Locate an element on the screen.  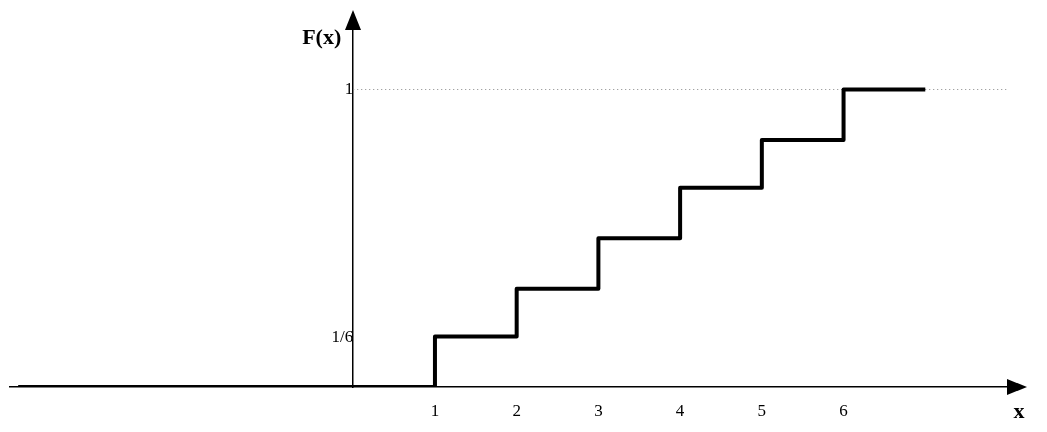
x-tick-label: 3 is located at coordinates (598, 410).